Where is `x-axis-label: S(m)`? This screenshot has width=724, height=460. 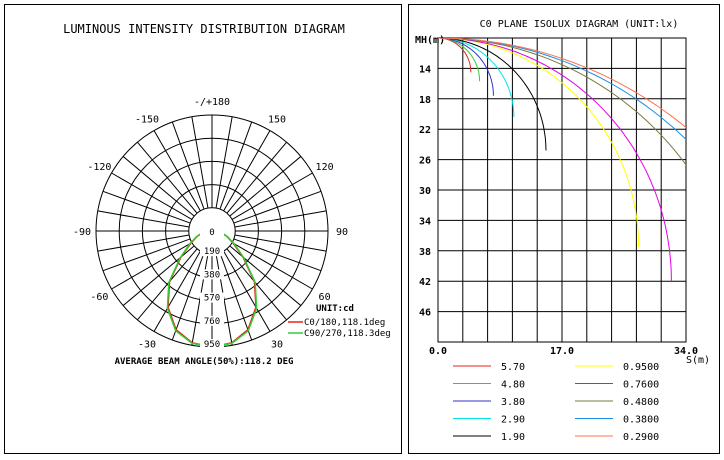 x-axis-label: S(m) is located at coordinates (698, 360).